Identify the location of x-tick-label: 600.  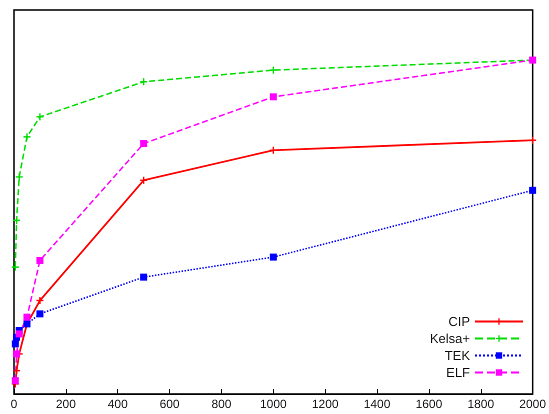
(170, 404).